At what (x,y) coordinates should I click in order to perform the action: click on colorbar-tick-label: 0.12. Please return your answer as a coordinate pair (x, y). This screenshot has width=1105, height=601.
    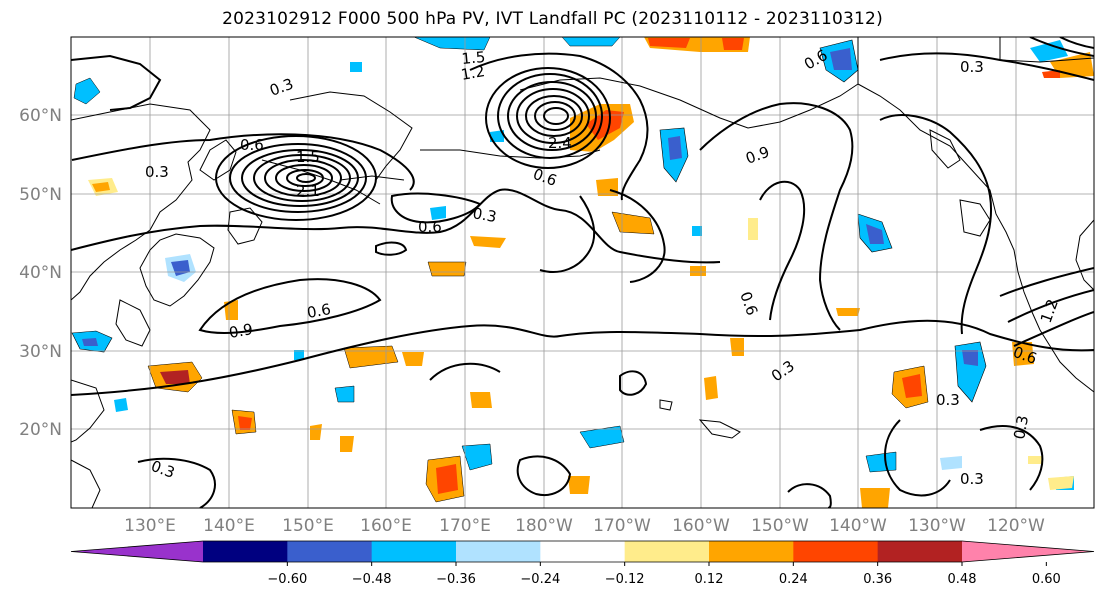
    Looking at the image, I should click on (709, 579).